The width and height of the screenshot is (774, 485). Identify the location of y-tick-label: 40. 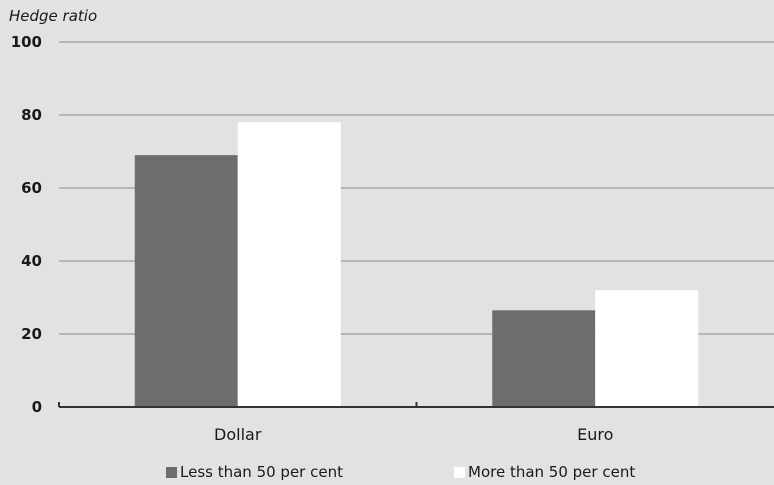
(31, 261).